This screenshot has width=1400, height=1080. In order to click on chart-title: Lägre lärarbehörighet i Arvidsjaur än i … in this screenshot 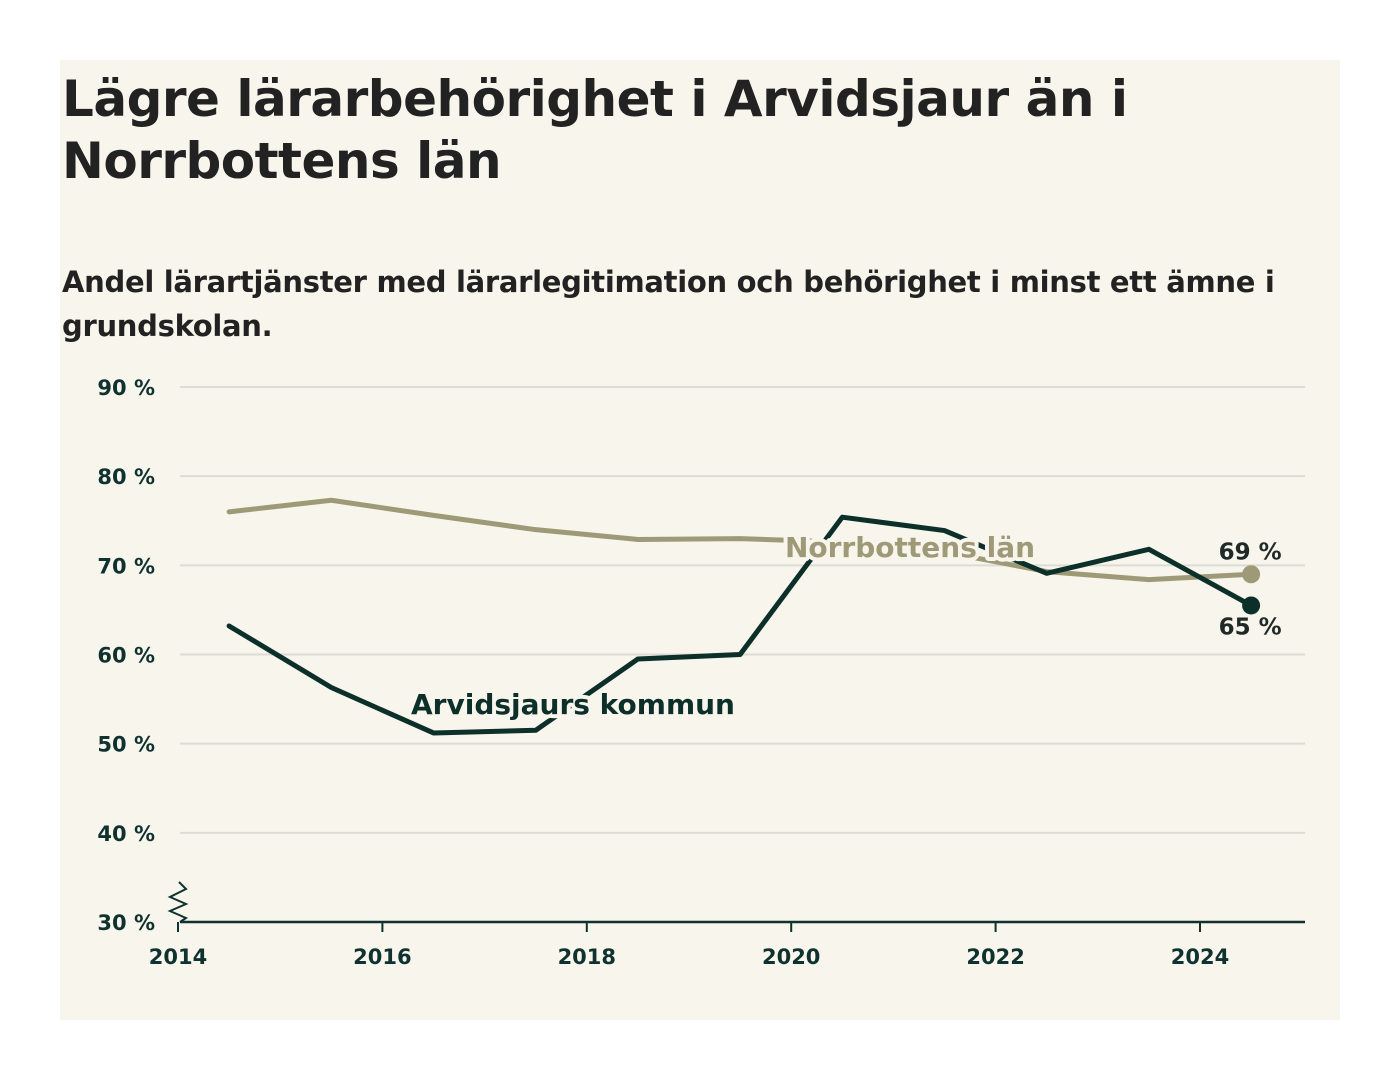, I will do `click(595, 130)`.